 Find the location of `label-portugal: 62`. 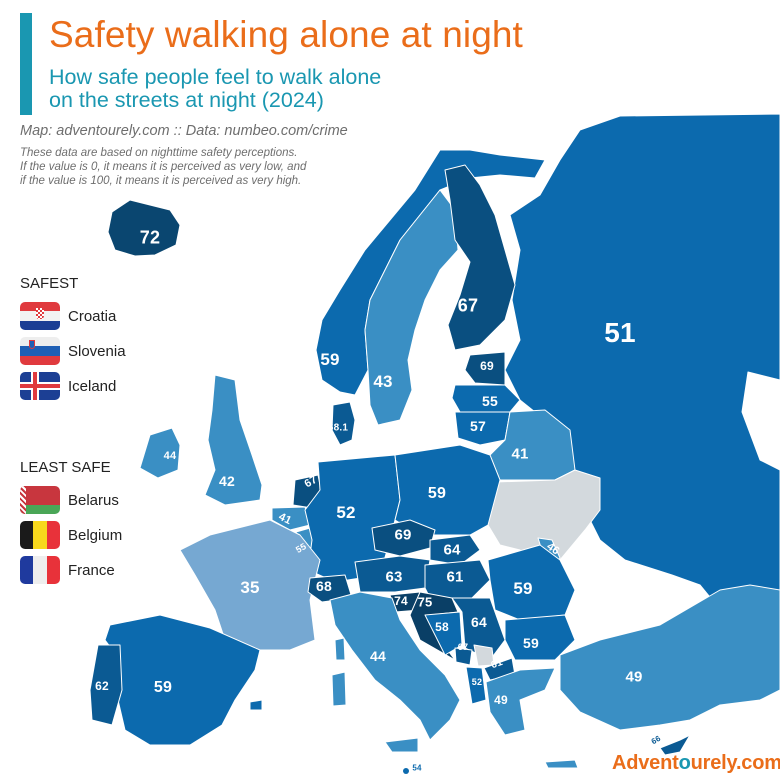

label-portugal: 62 is located at coordinates (102, 686).